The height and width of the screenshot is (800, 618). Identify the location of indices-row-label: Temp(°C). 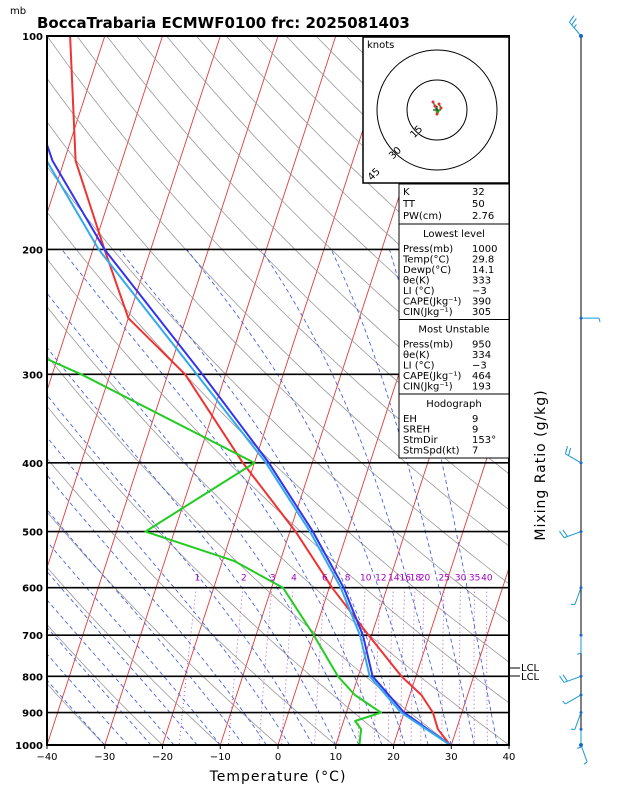
(426, 260).